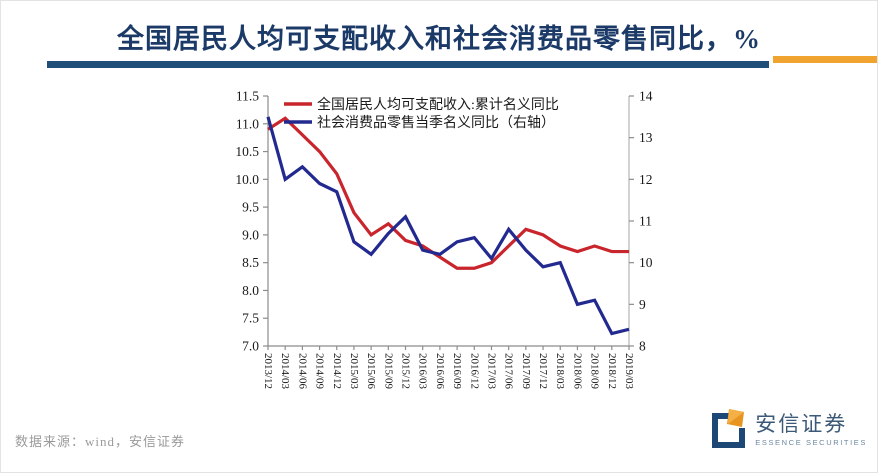  I want to click on title-underline-accent, so click(825, 59).